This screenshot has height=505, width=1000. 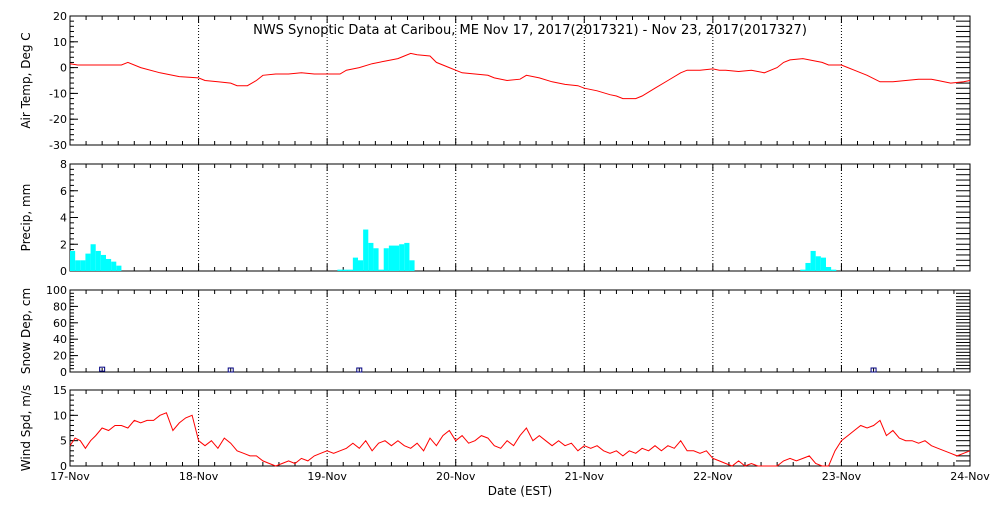 I want to click on y-tick-label: 100, so click(x=56, y=290).